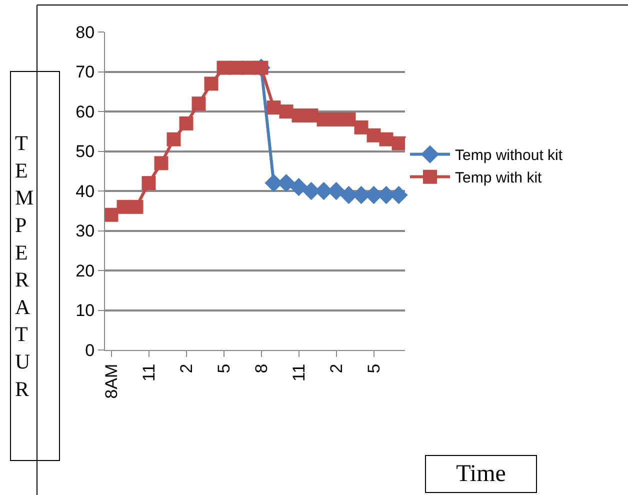  I want to click on y-tick-label: 20, so click(85, 270).